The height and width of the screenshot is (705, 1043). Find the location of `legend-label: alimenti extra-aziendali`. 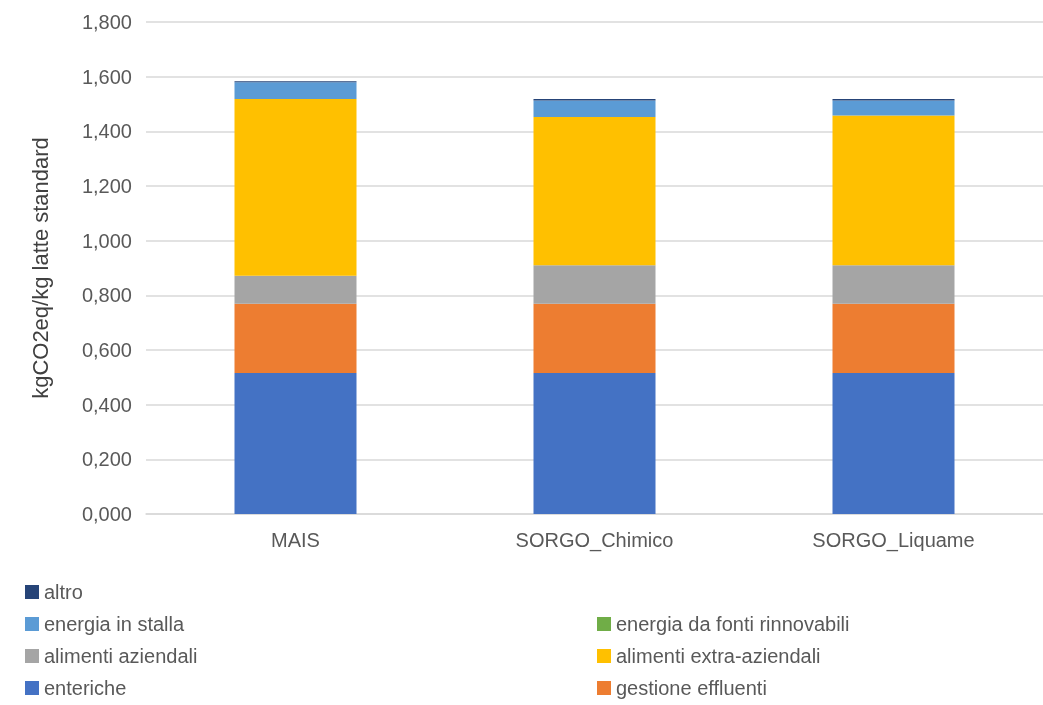

legend-label: alimenti extra-aziendali is located at coordinates (718, 656).